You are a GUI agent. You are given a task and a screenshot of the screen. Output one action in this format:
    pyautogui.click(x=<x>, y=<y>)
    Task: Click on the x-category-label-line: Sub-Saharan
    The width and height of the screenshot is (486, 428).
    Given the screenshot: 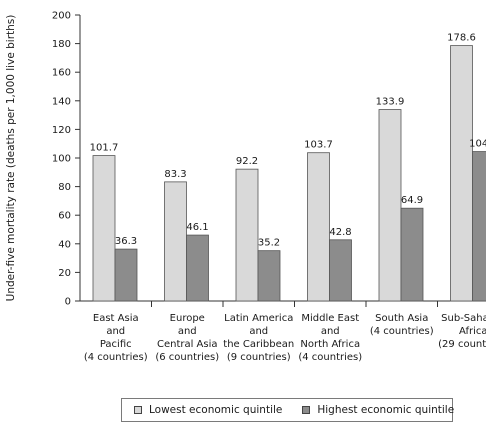 What is the action you would take?
    pyautogui.click(x=463, y=318)
    